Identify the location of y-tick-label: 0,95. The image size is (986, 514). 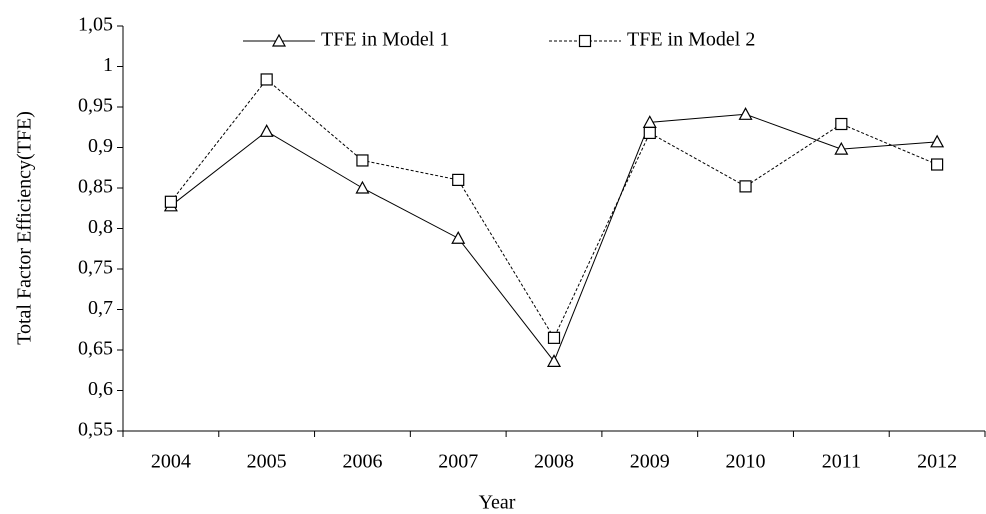
(95, 106).